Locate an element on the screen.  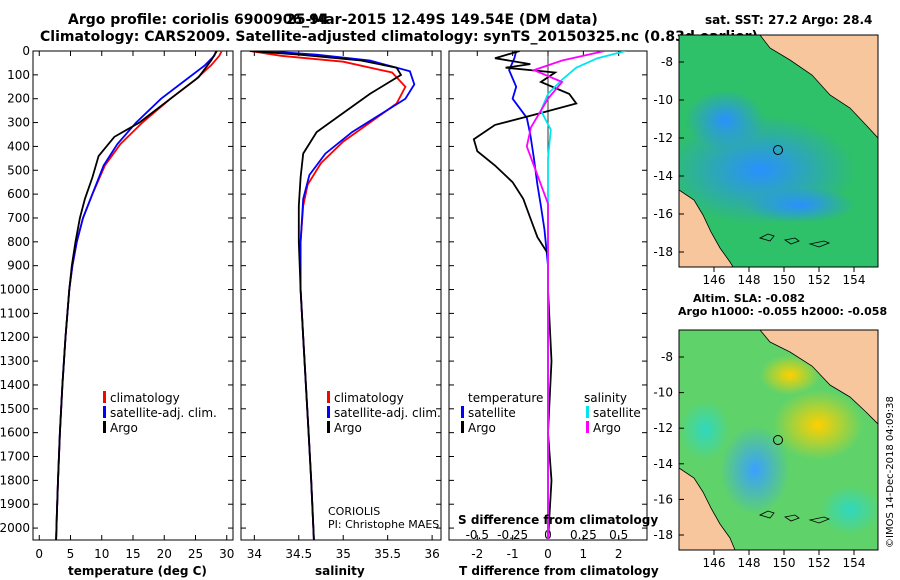
sst-map-lat-axis: -8 -10 -12 -14 -16 -18 is located at coordinates (668, 157).